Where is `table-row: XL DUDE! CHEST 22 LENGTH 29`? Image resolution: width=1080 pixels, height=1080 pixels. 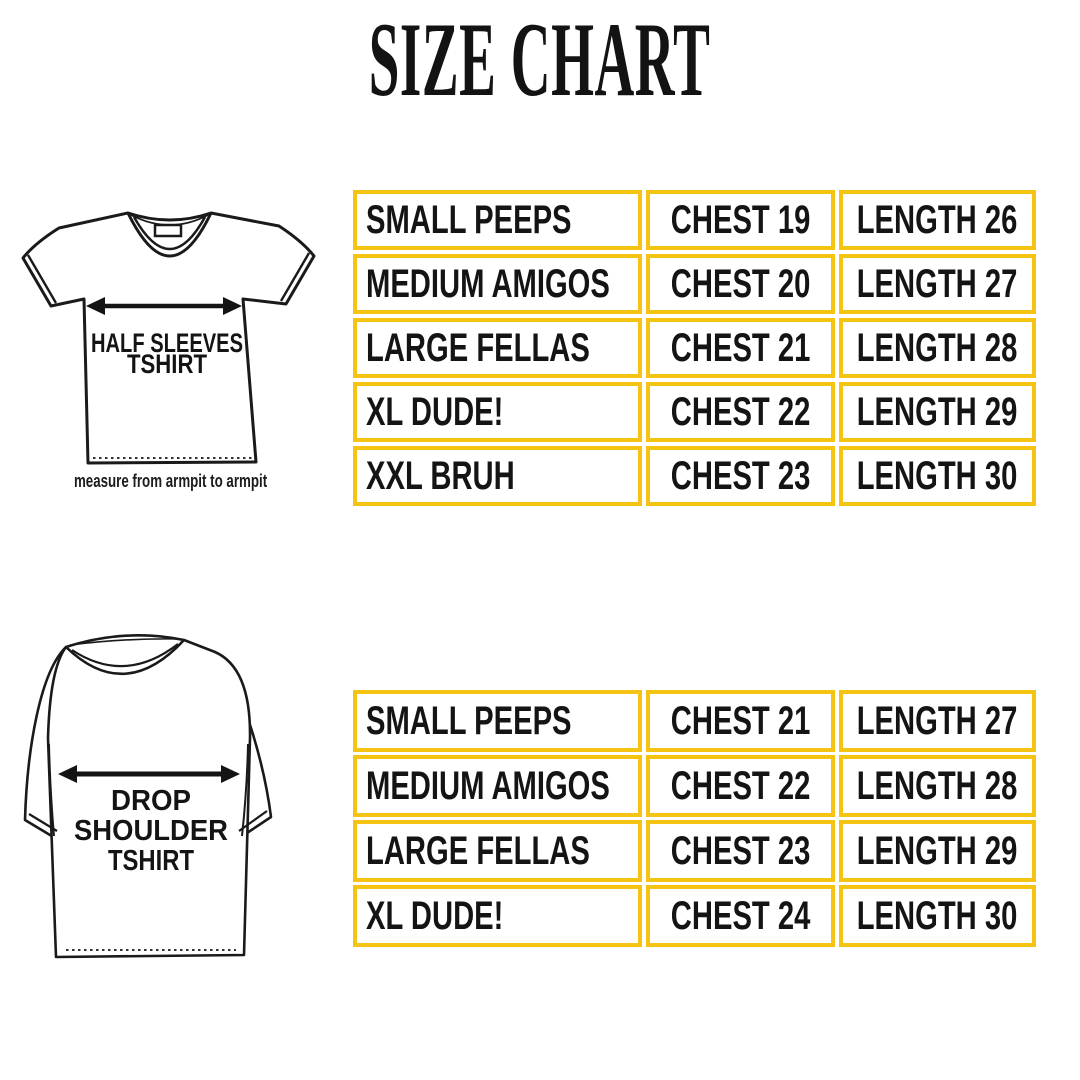
table-row: XL DUDE! CHEST 22 LENGTH 29 is located at coordinates (694, 412).